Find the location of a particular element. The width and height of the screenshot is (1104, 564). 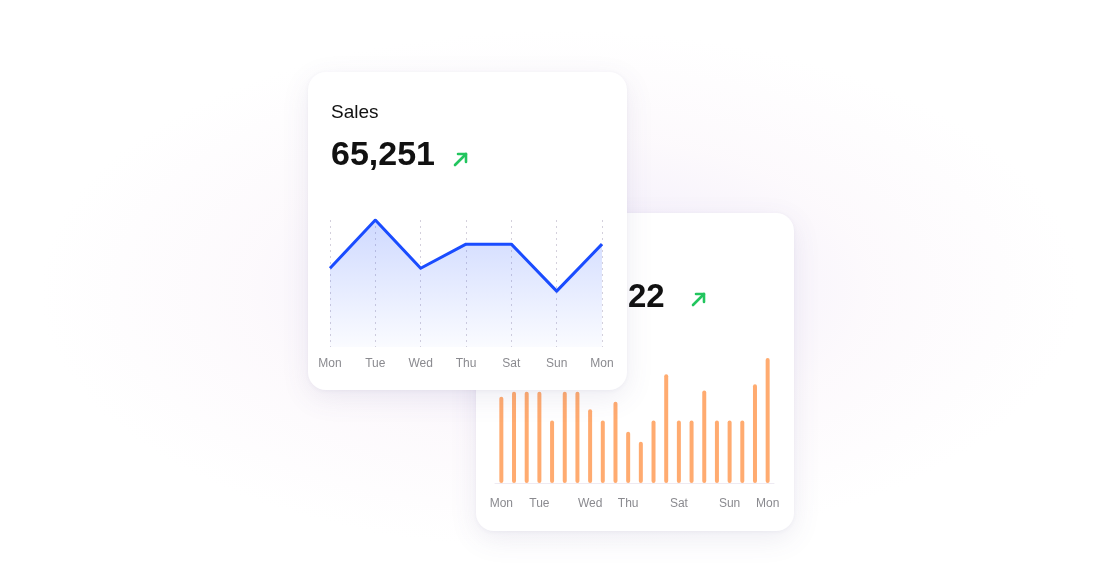

chart-title: Sales is located at coordinates (355, 112).